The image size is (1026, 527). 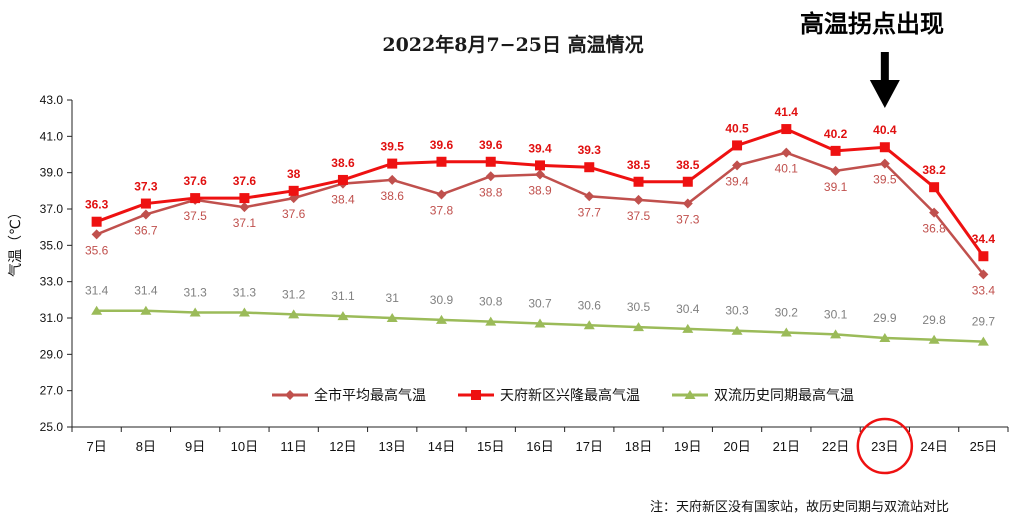 What do you see at coordinates (984, 322) in the screenshot?
I see `data-label: 29.7` at bounding box center [984, 322].